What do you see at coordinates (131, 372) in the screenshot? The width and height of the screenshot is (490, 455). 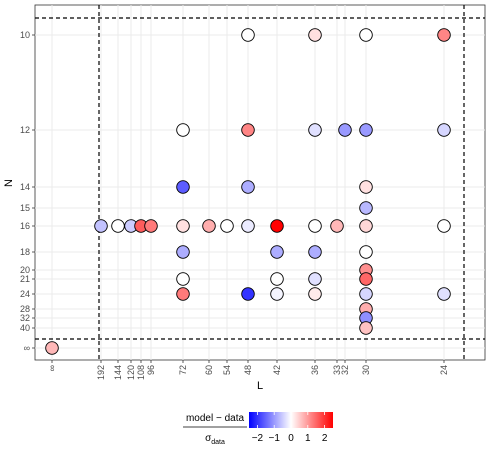 I see `x-tick-label: 120` at bounding box center [131, 372].